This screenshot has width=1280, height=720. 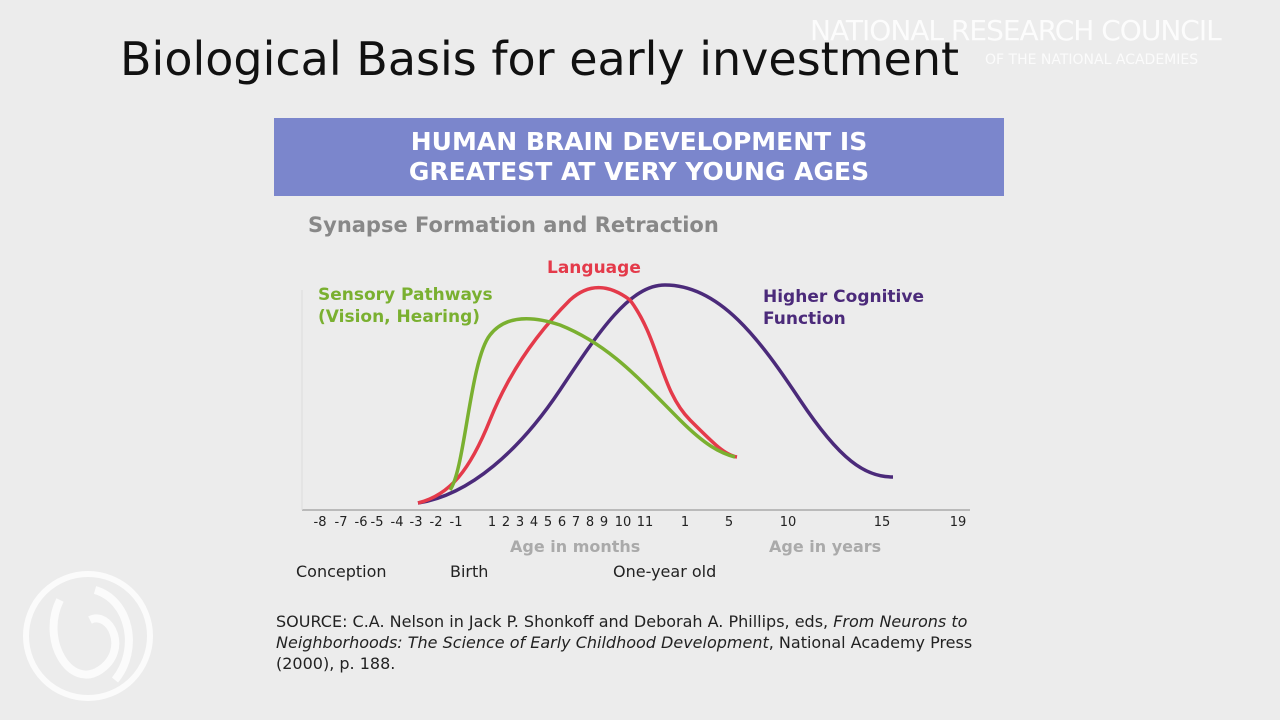 What do you see at coordinates (405, 306) in the screenshot?
I see `sensory-label: Sensory Pathways (Vision, Hearing)` at bounding box center [405, 306].